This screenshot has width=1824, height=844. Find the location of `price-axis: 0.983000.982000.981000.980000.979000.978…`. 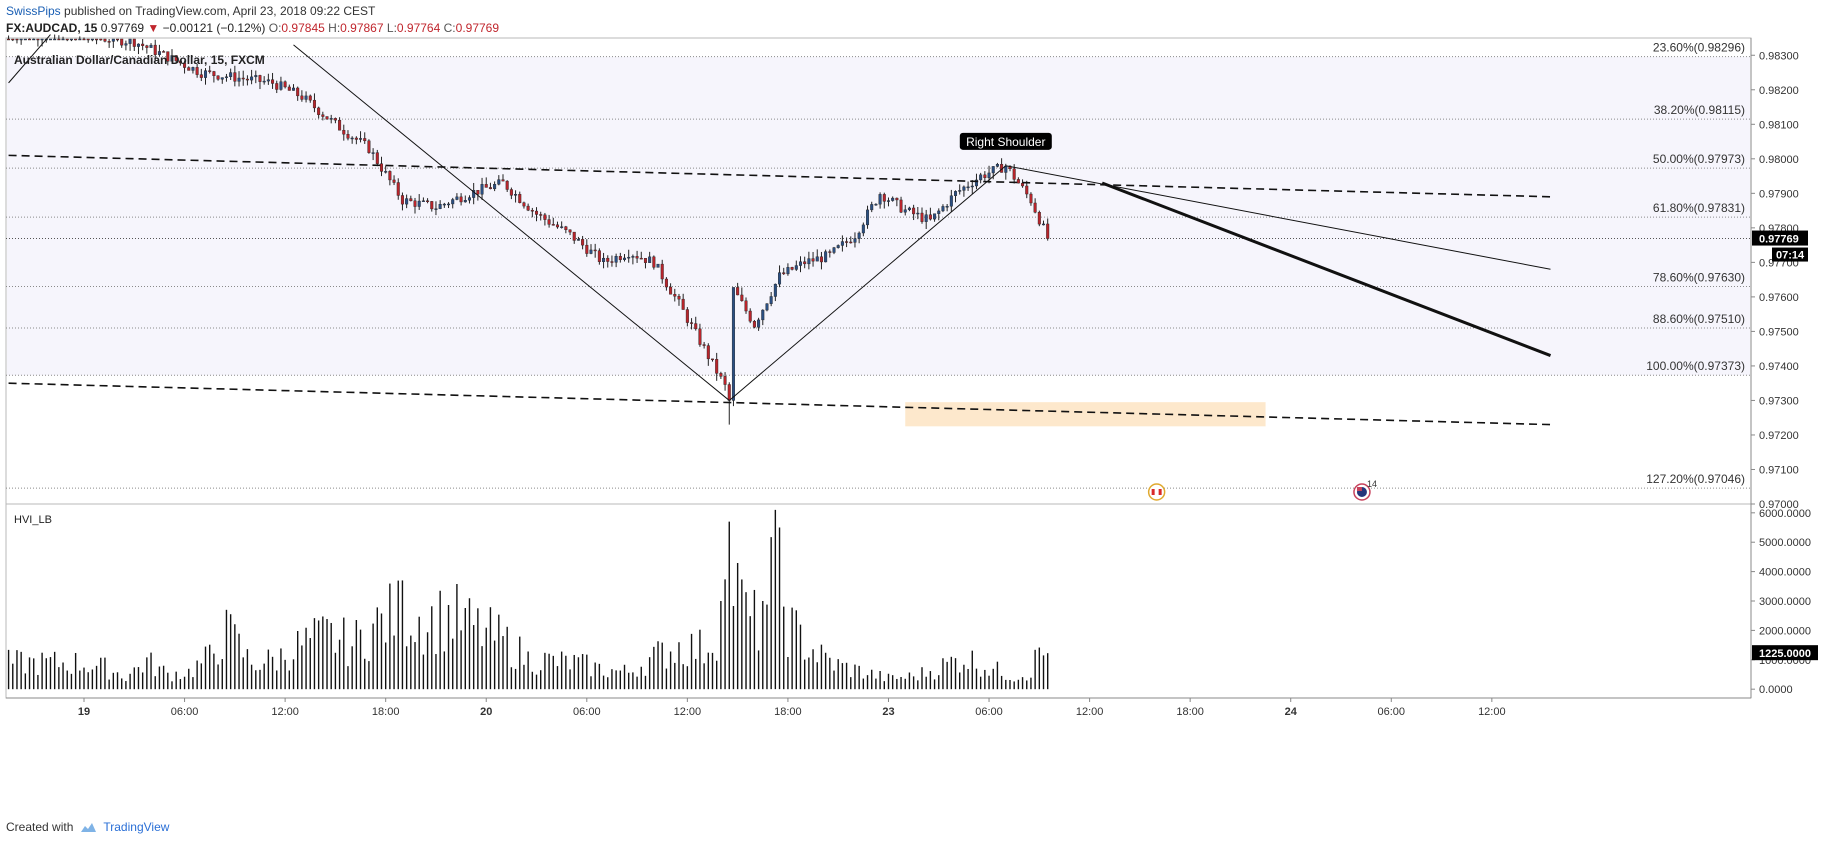

price-axis: 0.983000.982000.981000.980000.979000.978… is located at coordinates (1779, 280).